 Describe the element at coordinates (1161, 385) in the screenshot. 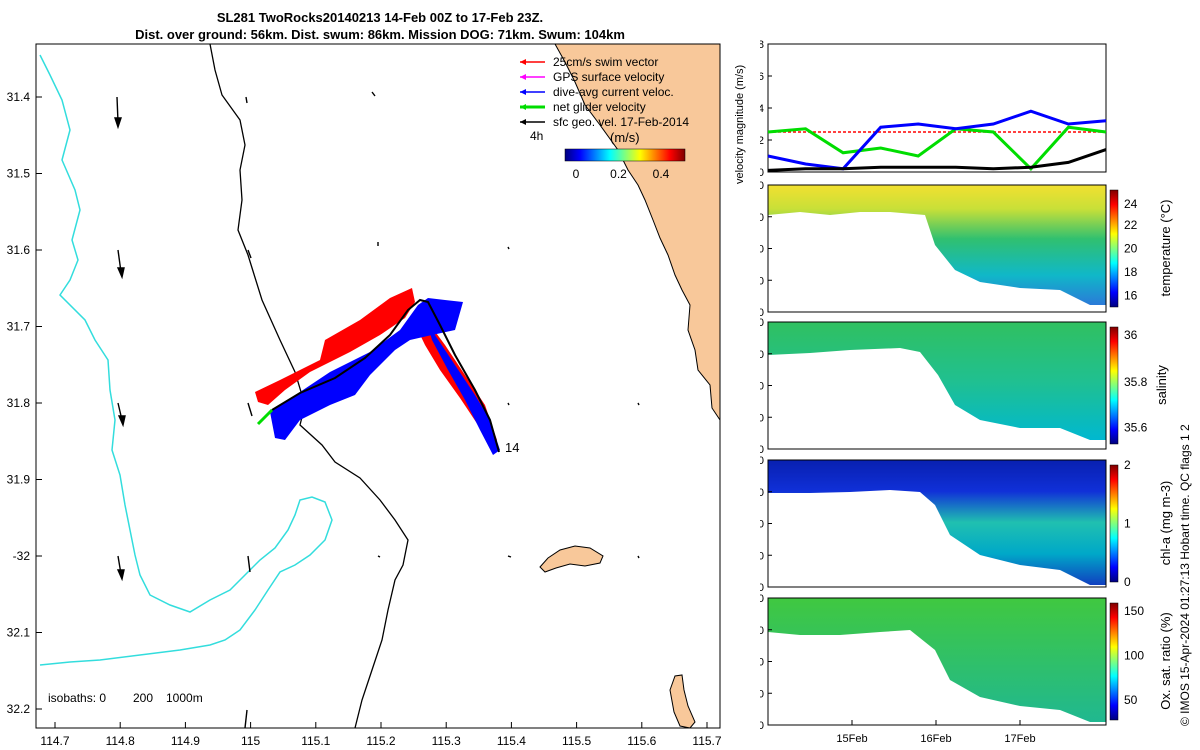

I see `section-colorbar-label: salinity` at that location.